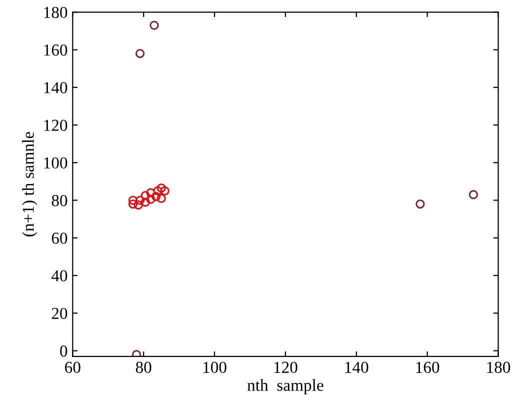 The image size is (519, 405). I want to click on x-tick-label: 180, so click(498, 367).